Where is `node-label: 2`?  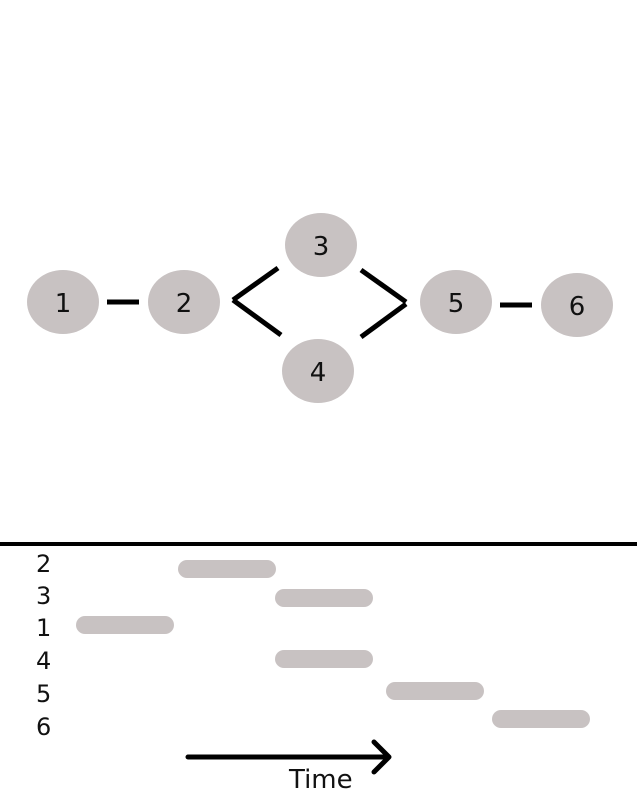
node-label: 2 is located at coordinates (184, 304).